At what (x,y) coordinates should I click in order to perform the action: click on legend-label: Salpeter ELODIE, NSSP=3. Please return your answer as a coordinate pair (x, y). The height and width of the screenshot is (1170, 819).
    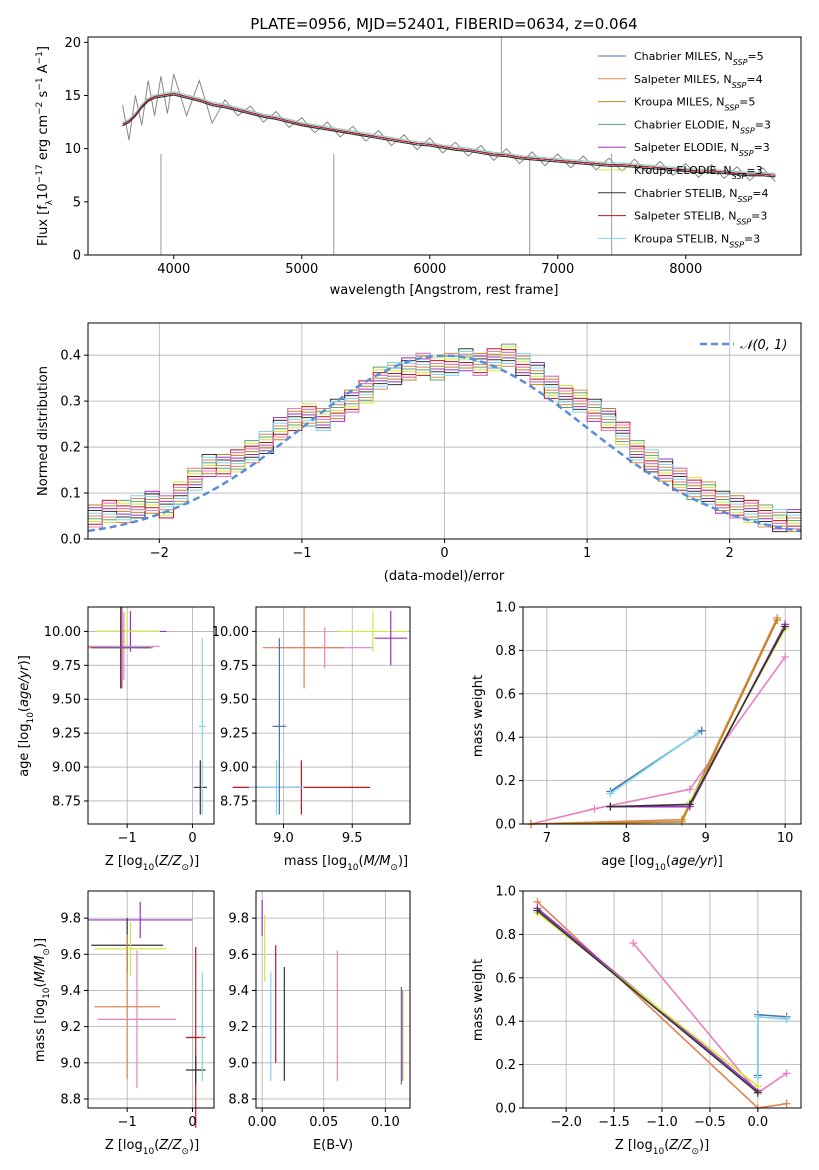
    Looking at the image, I should click on (702, 149).